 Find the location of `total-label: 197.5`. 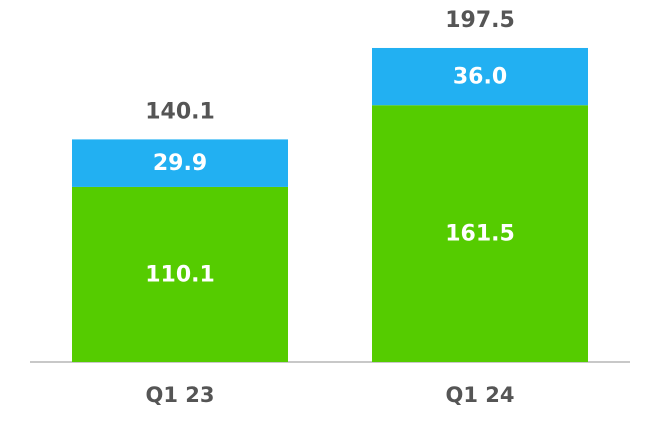

total-label: 197.5 is located at coordinates (480, 20).